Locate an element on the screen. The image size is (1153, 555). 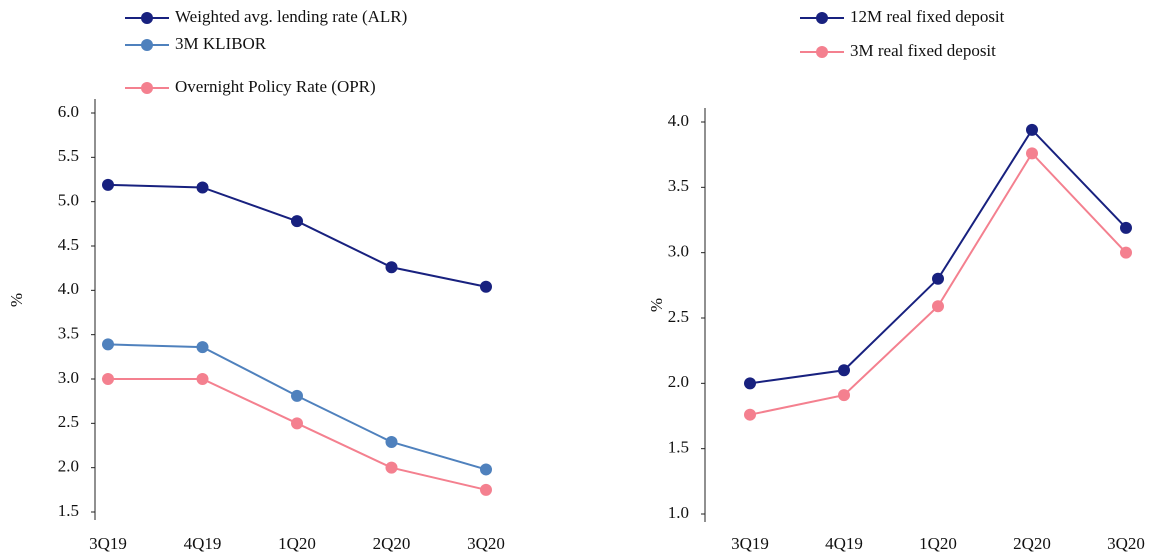
legend-label: Overnight Policy Rate (OPR) is located at coordinates (275, 86).